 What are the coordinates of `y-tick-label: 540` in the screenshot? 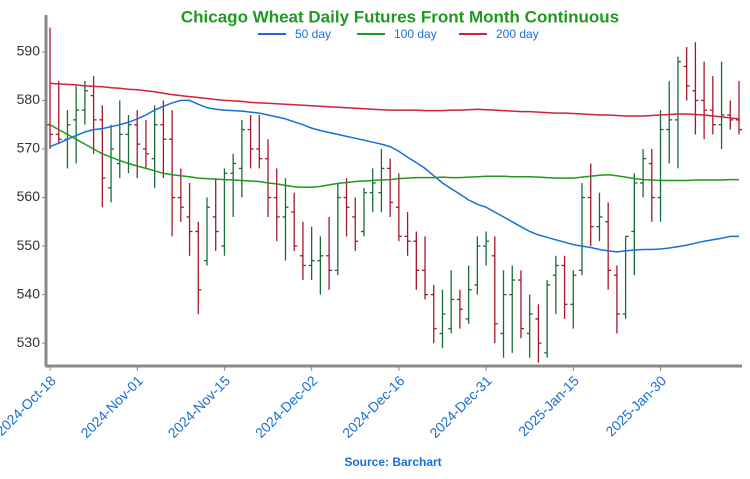 It's located at (29, 293).